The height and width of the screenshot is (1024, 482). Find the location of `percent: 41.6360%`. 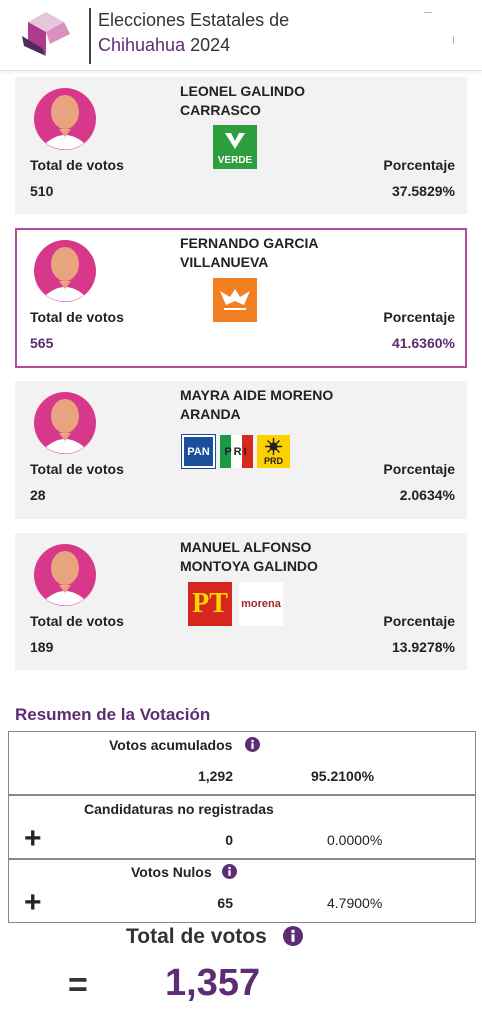

percent: 41.6360% is located at coordinates (423, 343).